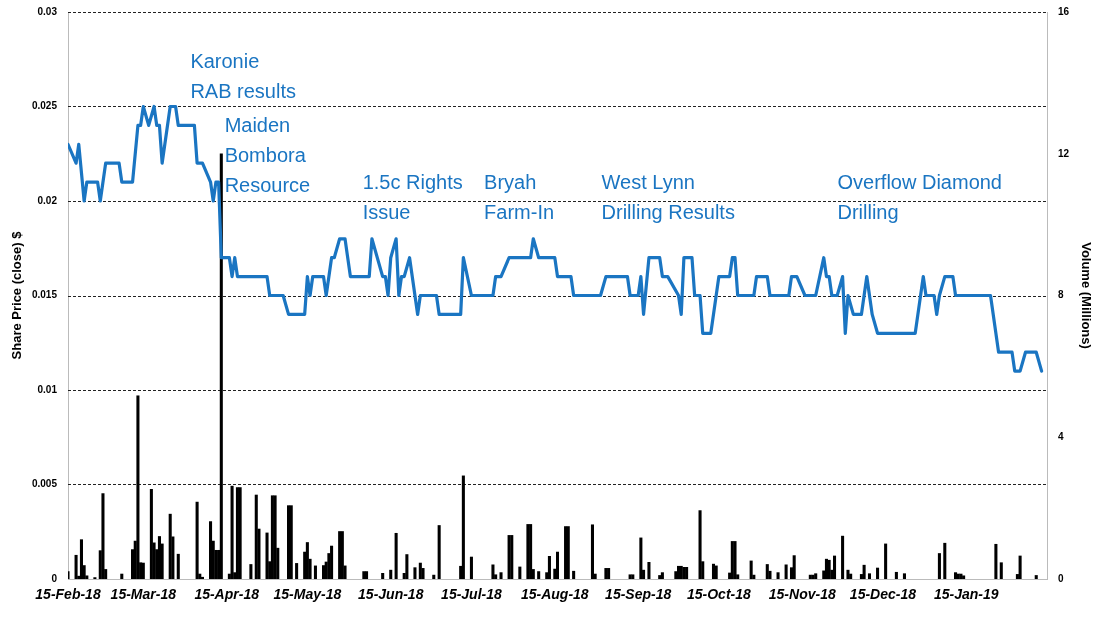  What do you see at coordinates (47, 200) in the screenshot?
I see `y-tick-label: 0.02` at bounding box center [47, 200].